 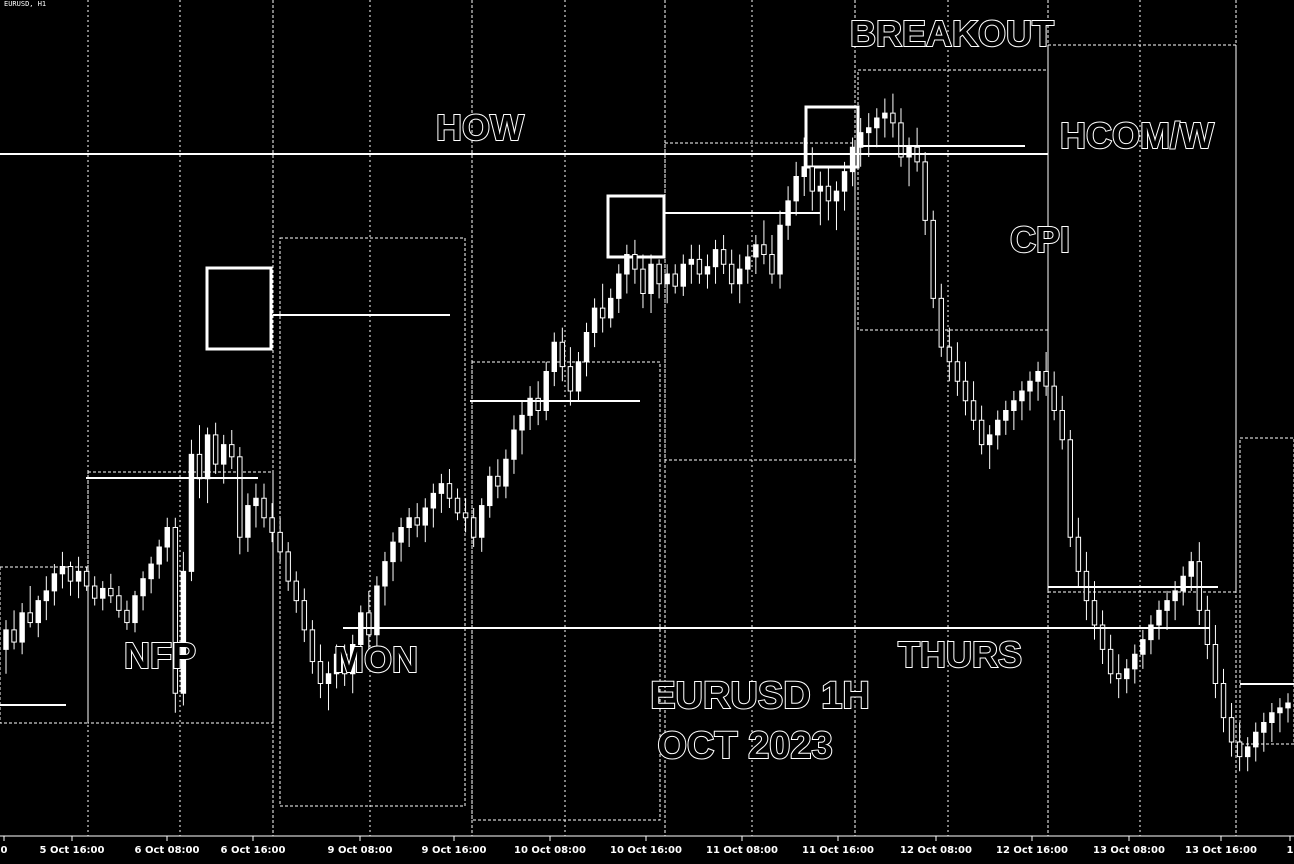 What do you see at coordinates (1142, 318) in the screenshot?
I see `session-range-box` at bounding box center [1142, 318].